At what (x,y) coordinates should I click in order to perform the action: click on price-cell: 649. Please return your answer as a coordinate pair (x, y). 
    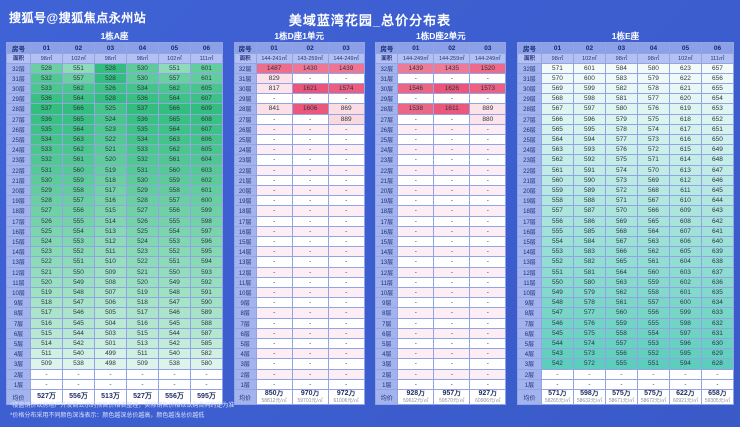
    Looking at the image, I should click on (717, 150).